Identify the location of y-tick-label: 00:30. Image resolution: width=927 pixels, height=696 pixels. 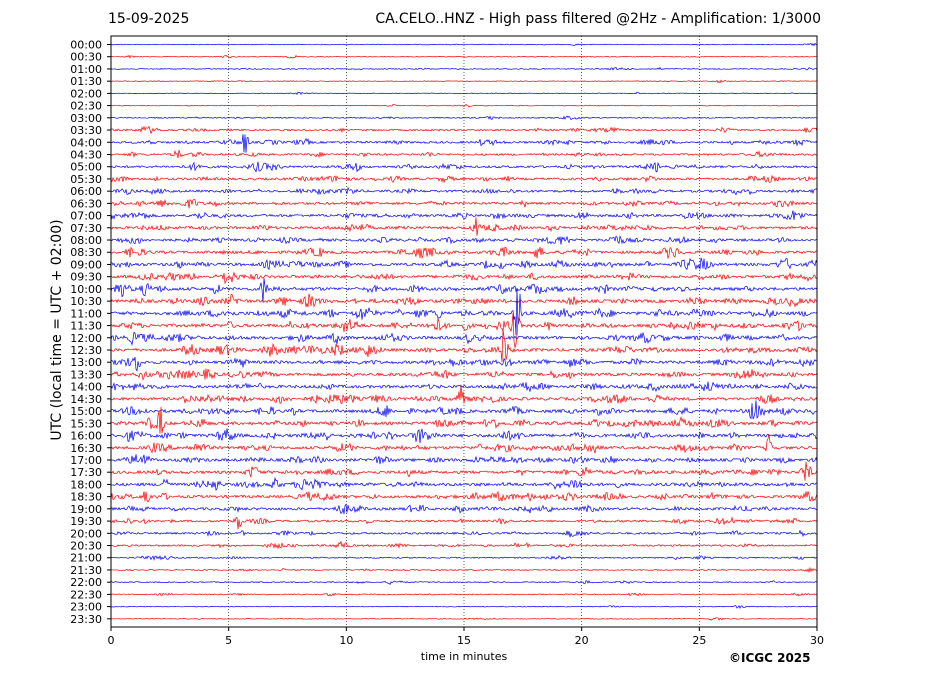
(86, 57).